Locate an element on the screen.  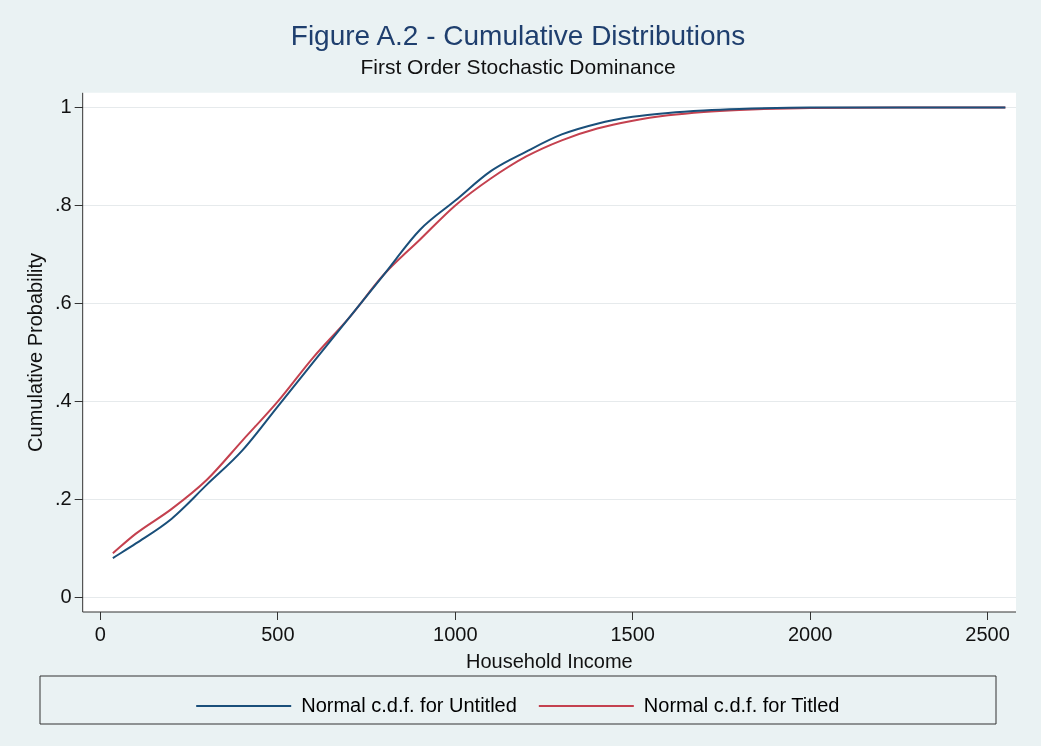
x-tick-label: 500 is located at coordinates (278, 633).